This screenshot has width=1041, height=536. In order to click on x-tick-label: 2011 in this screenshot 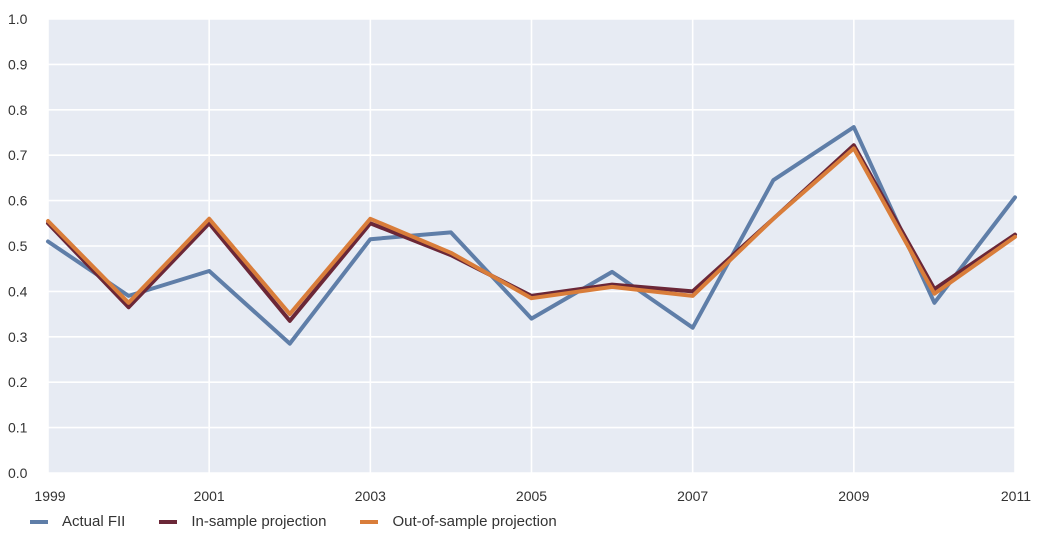, I will do `click(1016, 496)`.